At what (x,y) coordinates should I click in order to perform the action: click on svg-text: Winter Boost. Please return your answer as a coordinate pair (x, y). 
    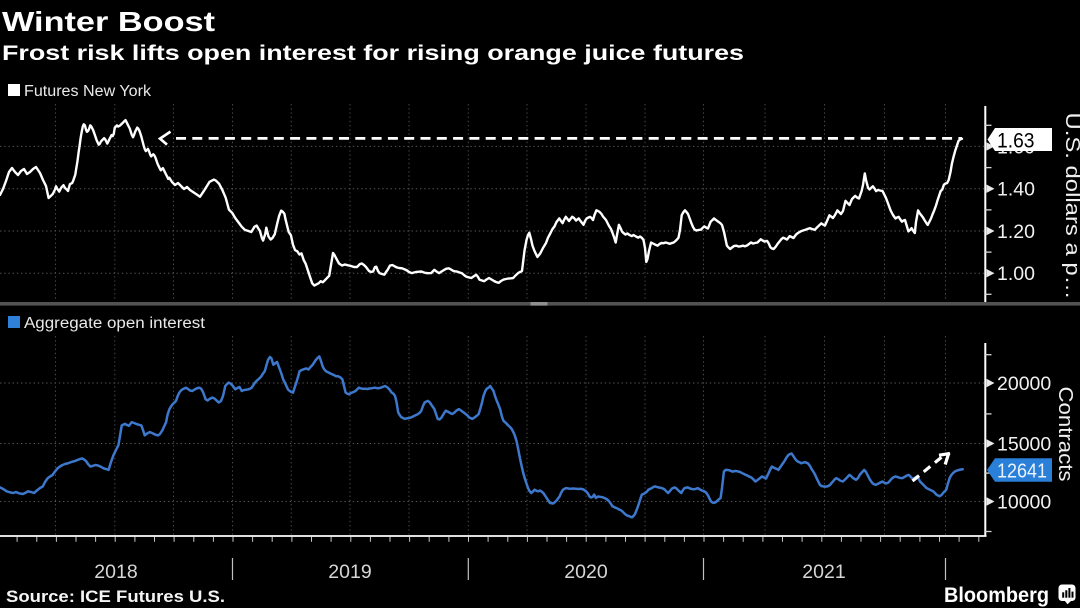
    Looking at the image, I should click on (108, 21).